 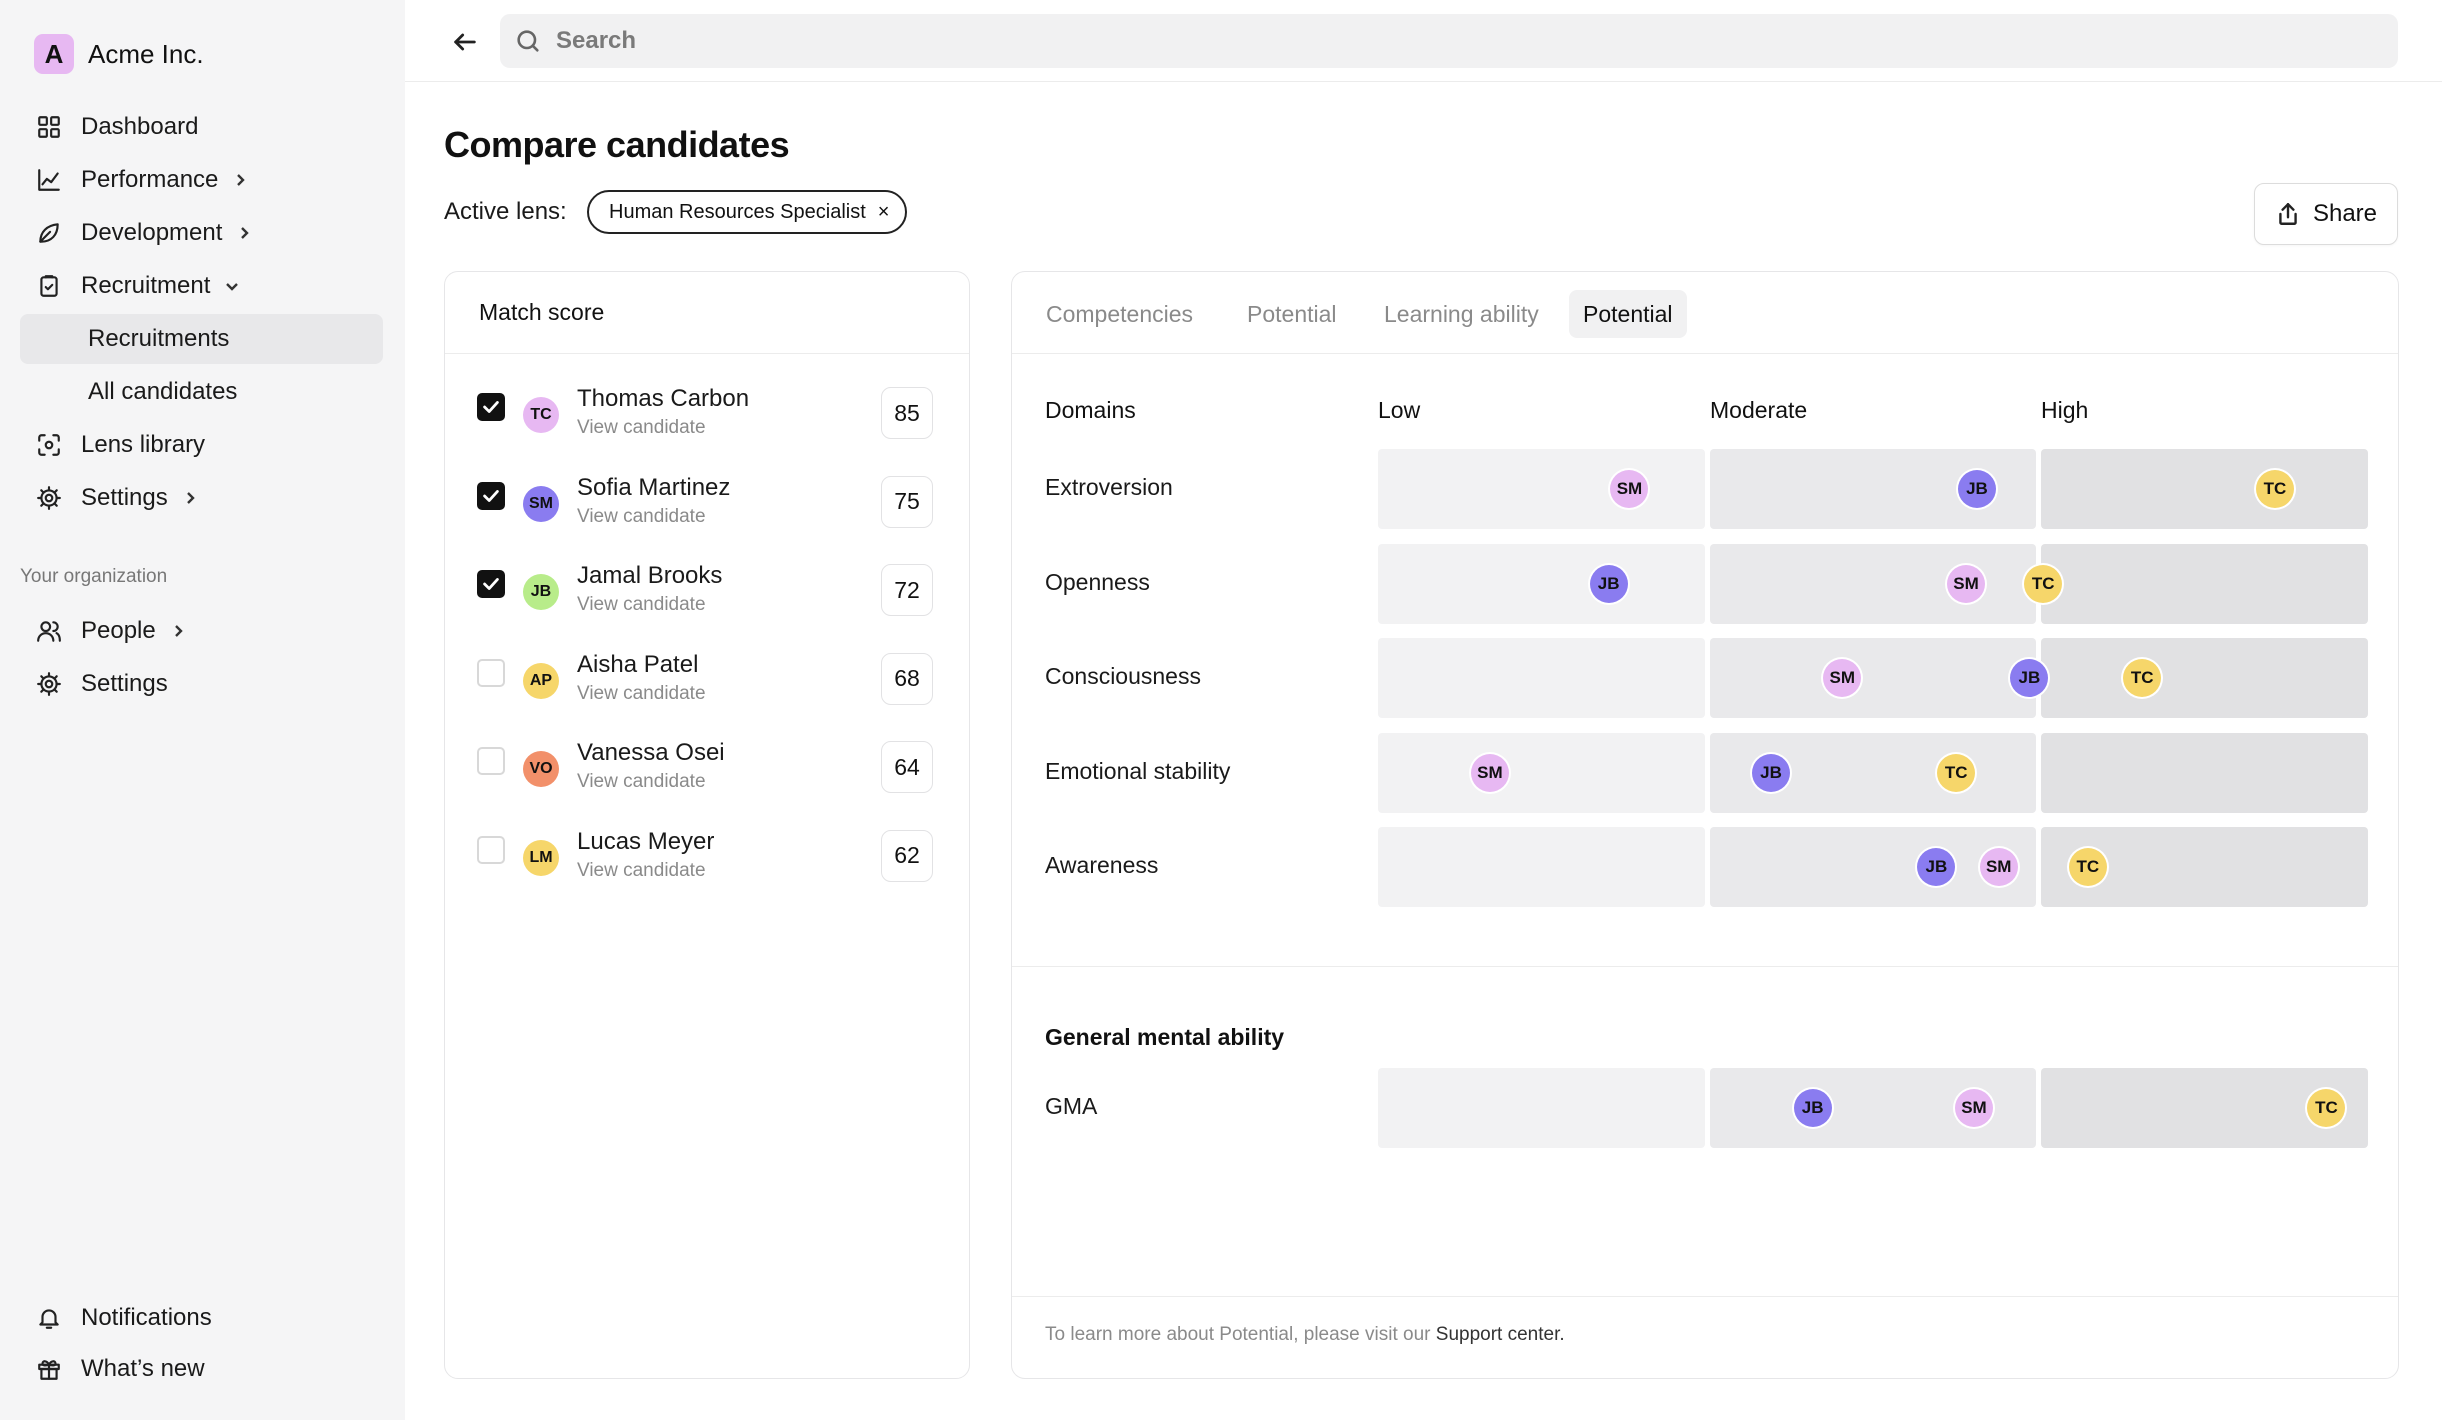 What do you see at coordinates (201, 1369) in the screenshot?
I see `sidebar-item-whats-new: What’s new` at bounding box center [201, 1369].